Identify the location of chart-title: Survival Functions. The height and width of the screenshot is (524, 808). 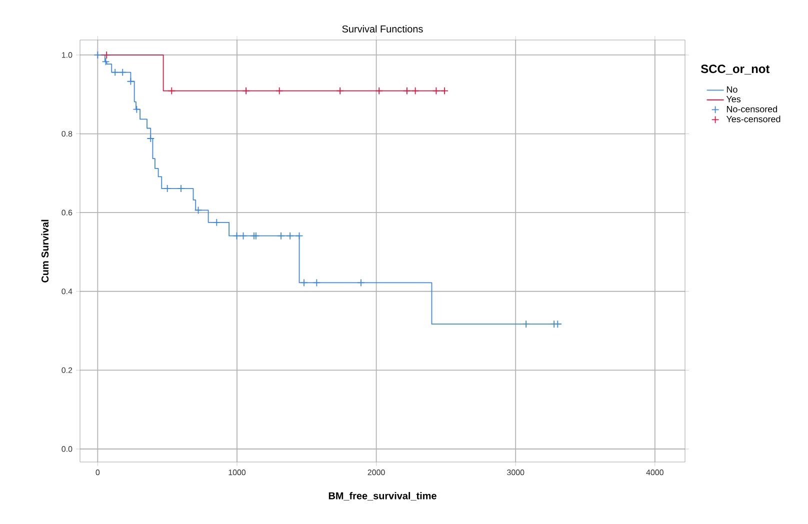
(382, 28).